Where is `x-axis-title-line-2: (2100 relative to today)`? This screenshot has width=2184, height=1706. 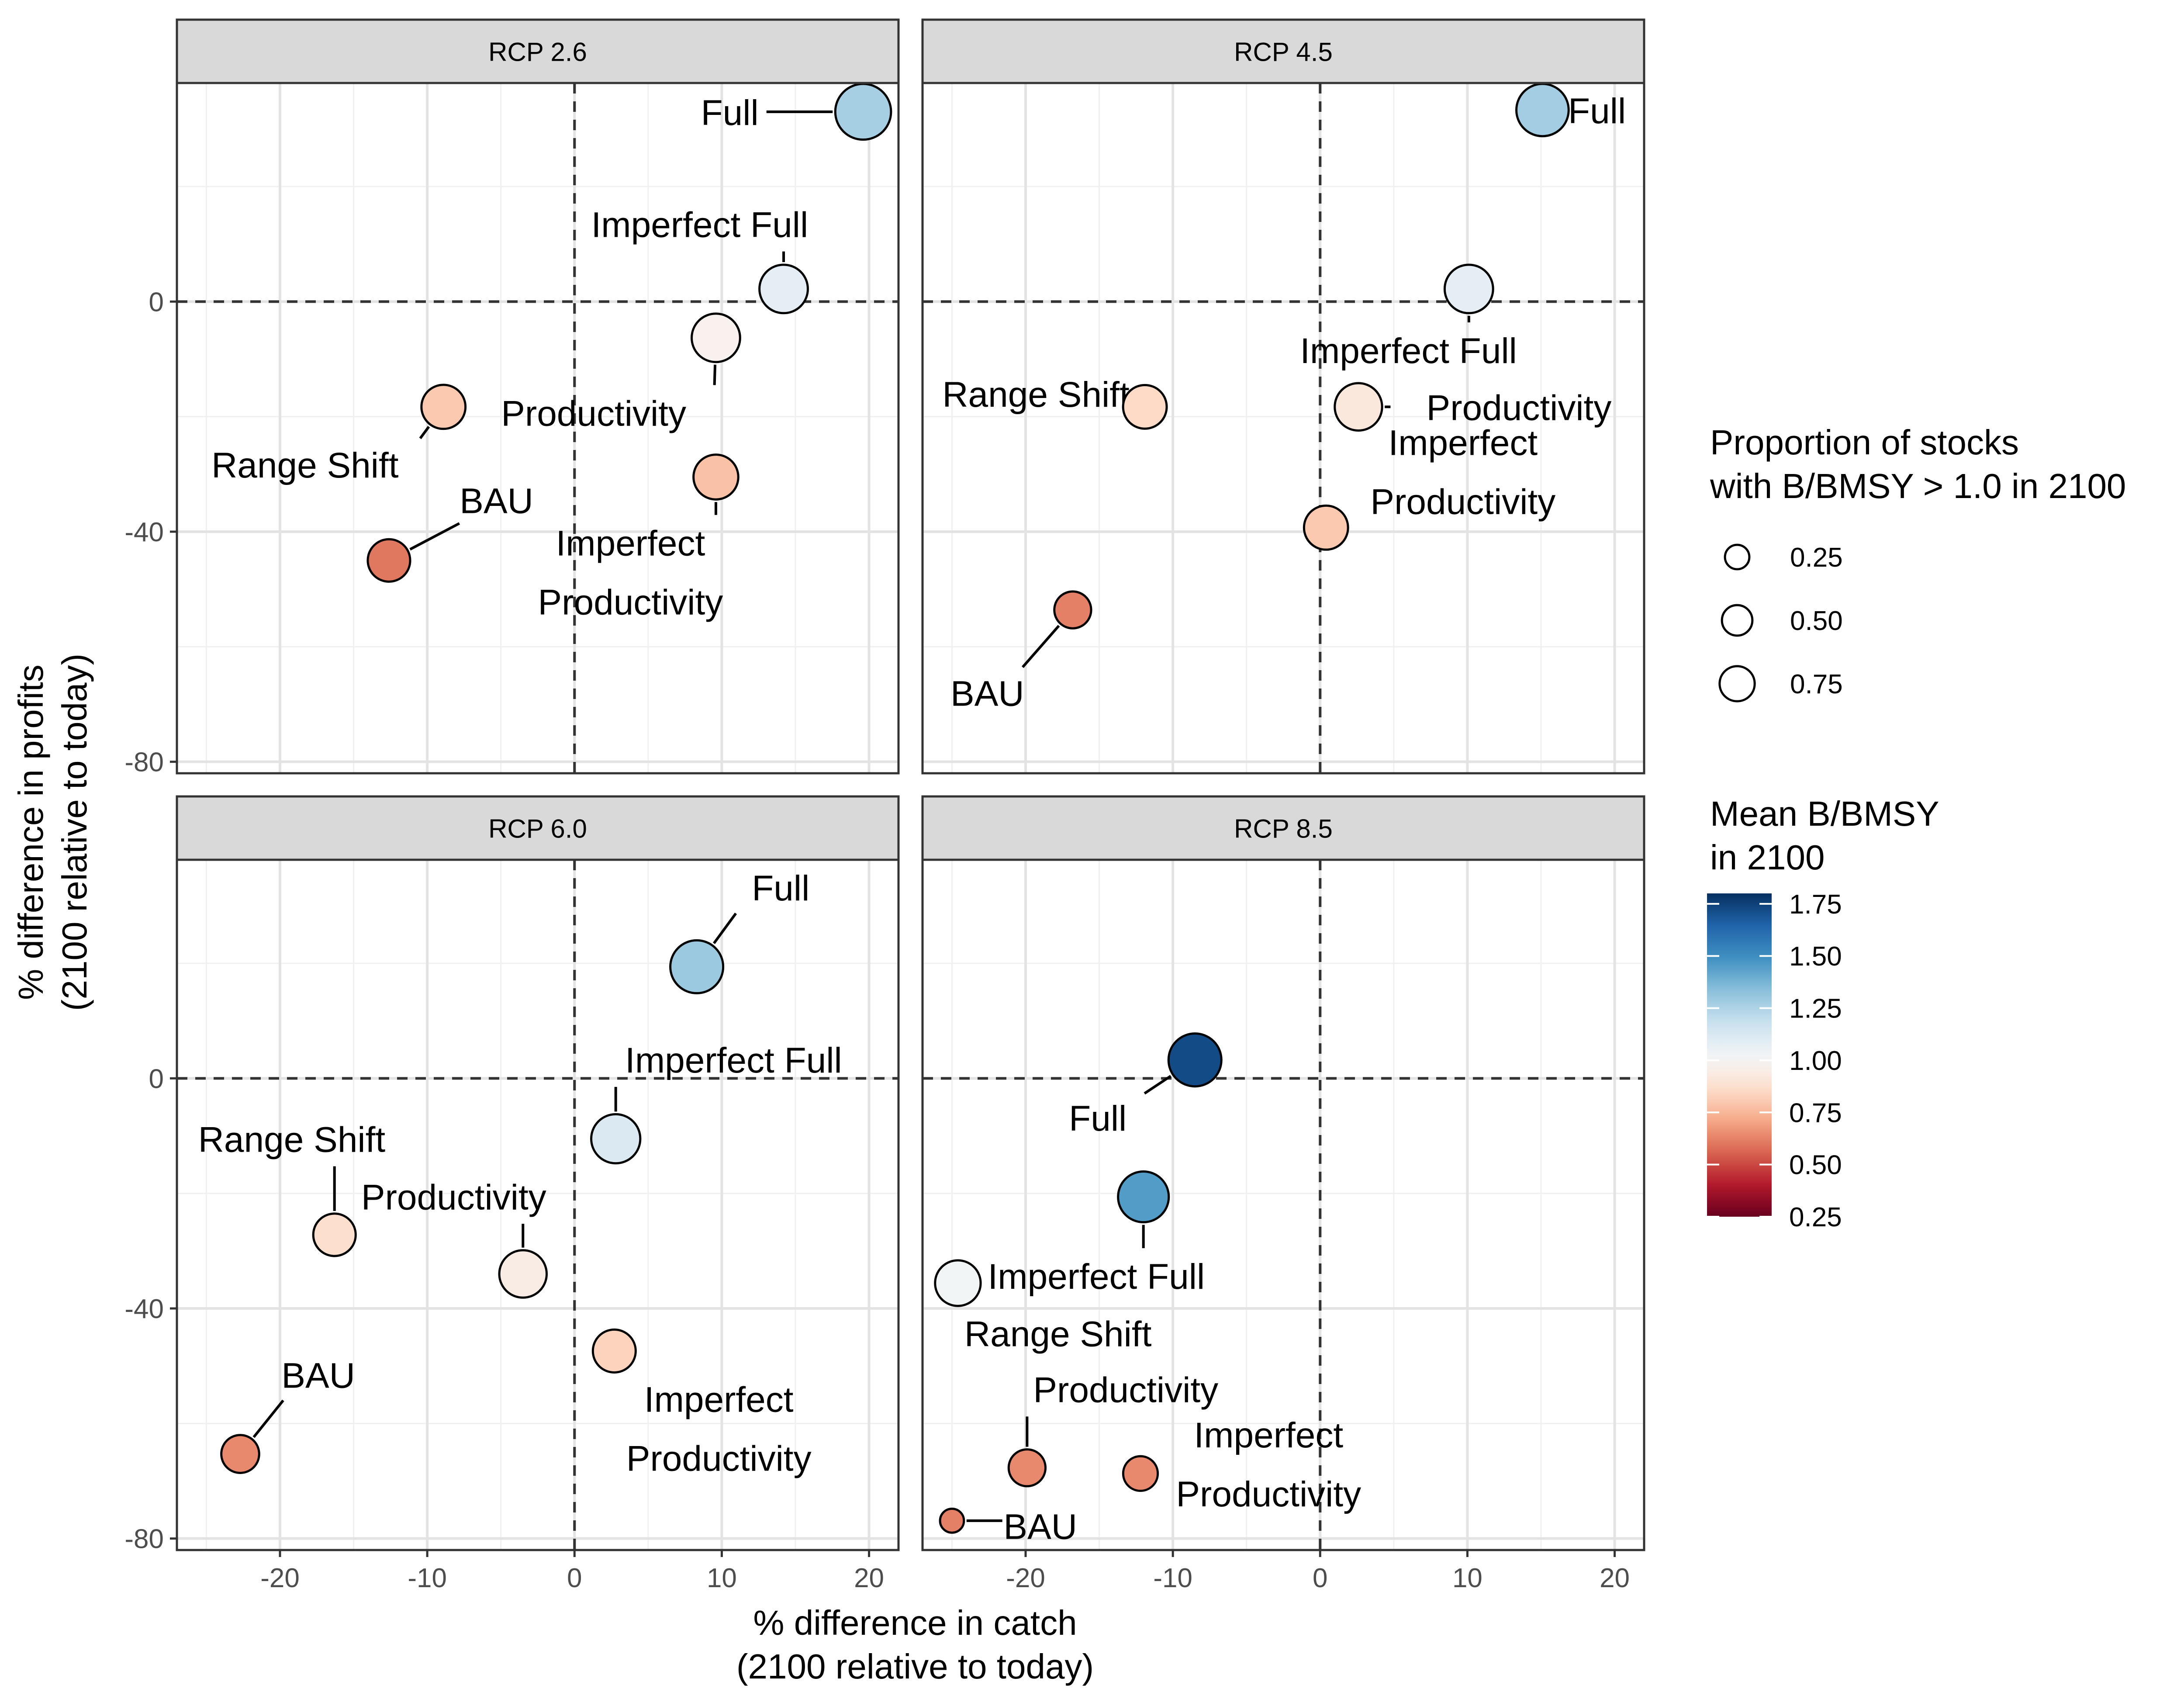
x-axis-title-line-2: (2100 relative to today) is located at coordinates (915, 1666).